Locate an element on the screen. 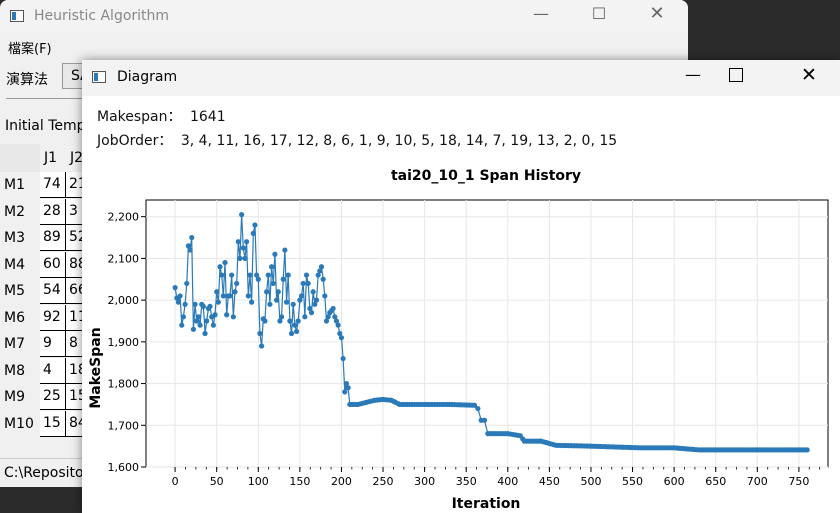 The height and width of the screenshot is (513, 840). col-header-j1: J1 is located at coordinates (53, 158).